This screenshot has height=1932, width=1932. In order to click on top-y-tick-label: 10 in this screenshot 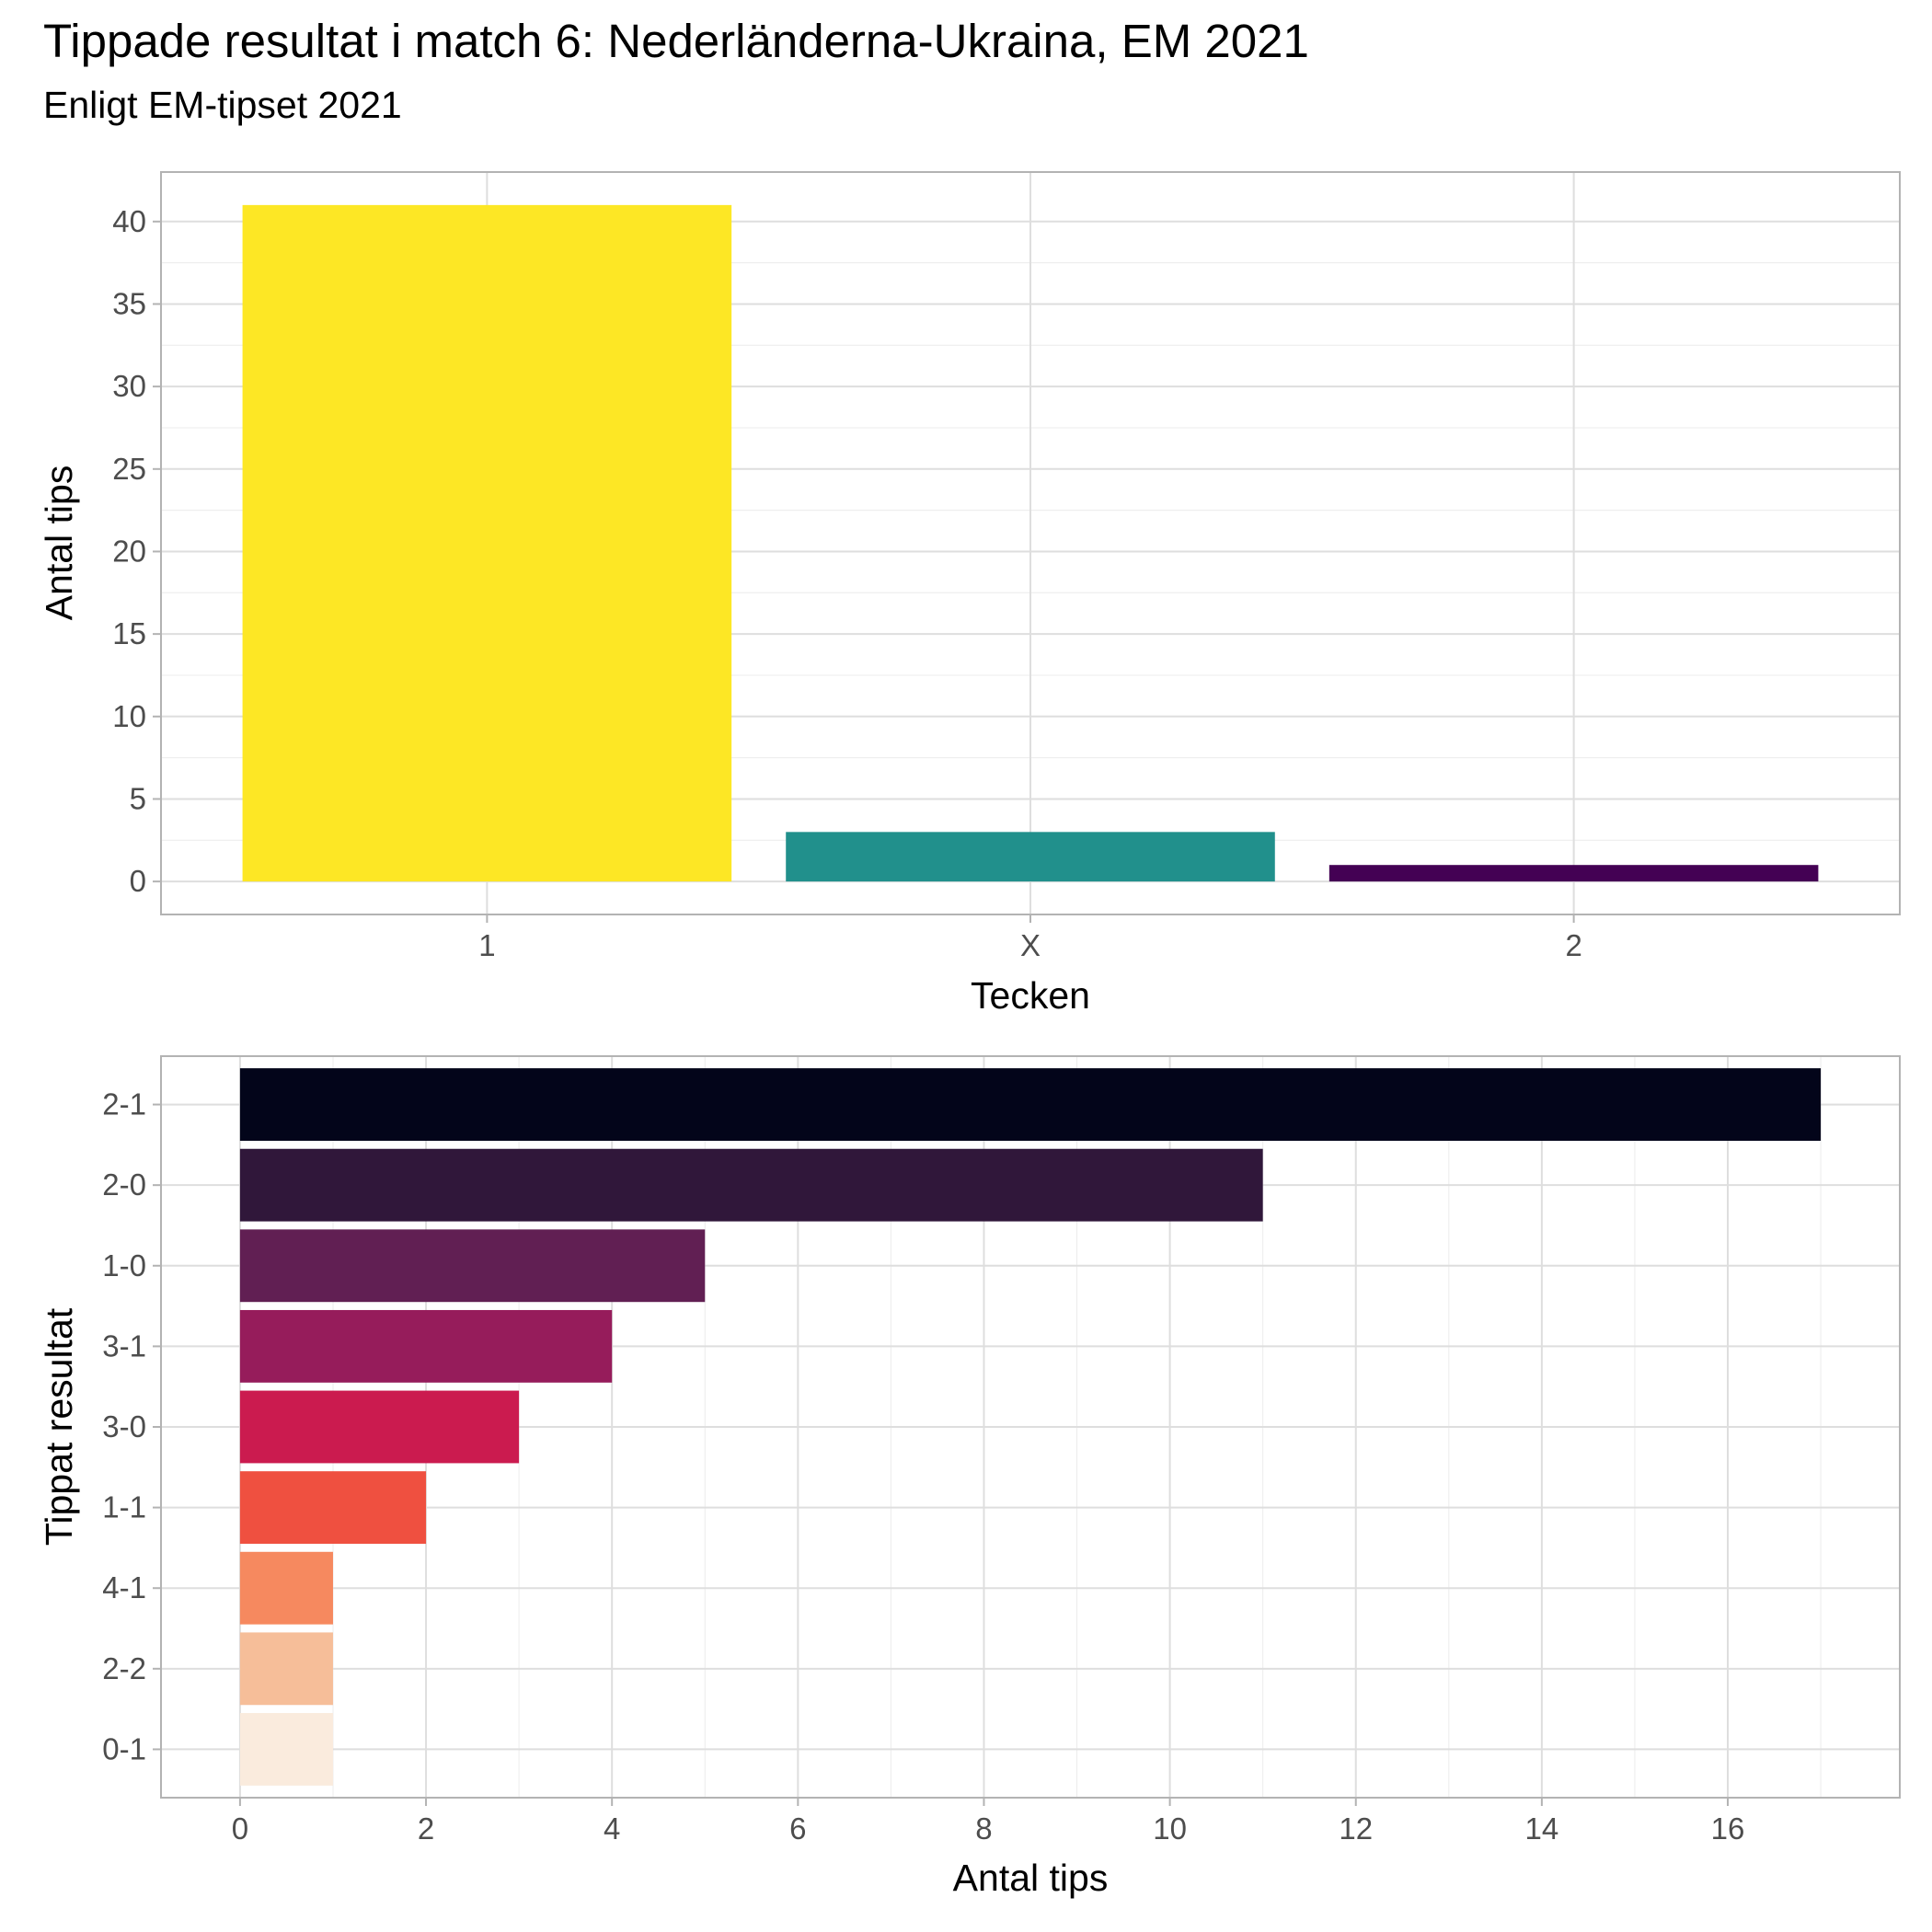, I will do `click(129, 716)`.